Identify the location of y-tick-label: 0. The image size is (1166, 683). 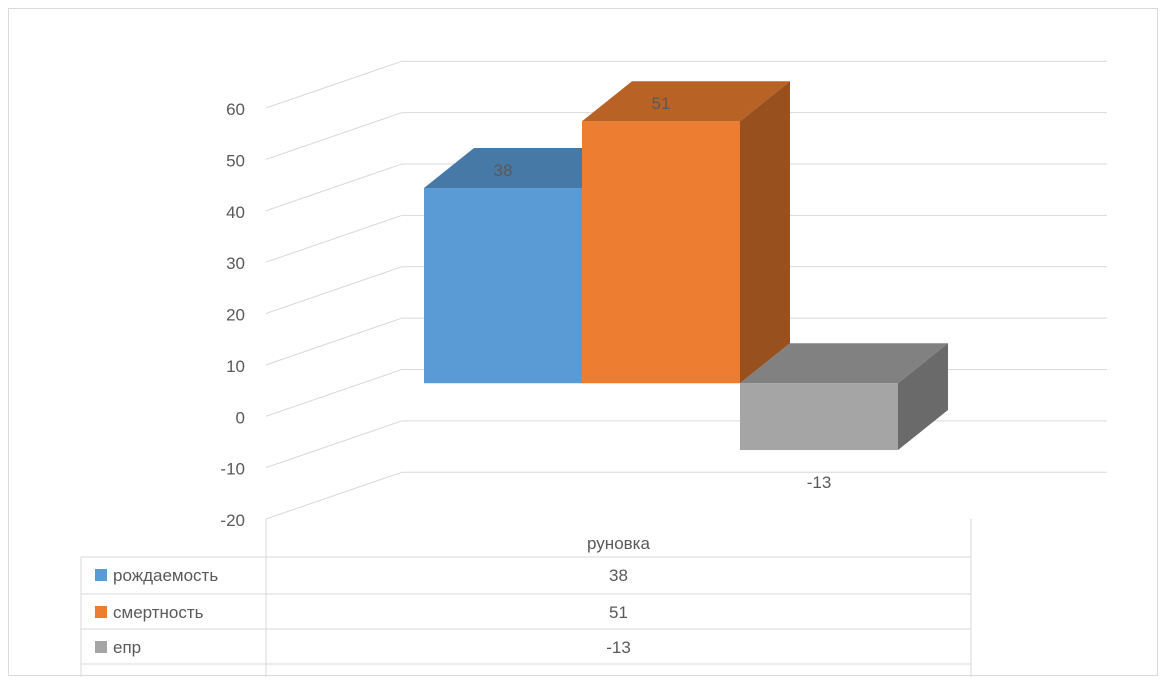
(240, 417).